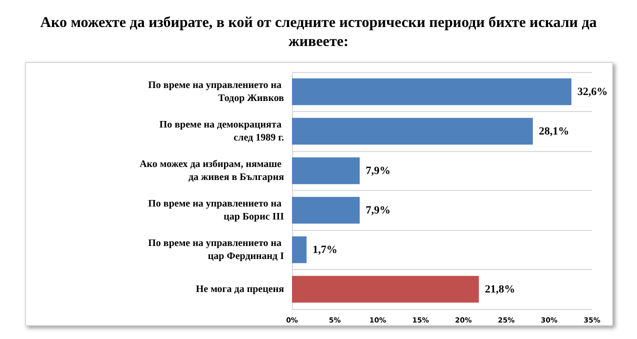  I want to click on data-label: 21,8%, so click(500, 289).